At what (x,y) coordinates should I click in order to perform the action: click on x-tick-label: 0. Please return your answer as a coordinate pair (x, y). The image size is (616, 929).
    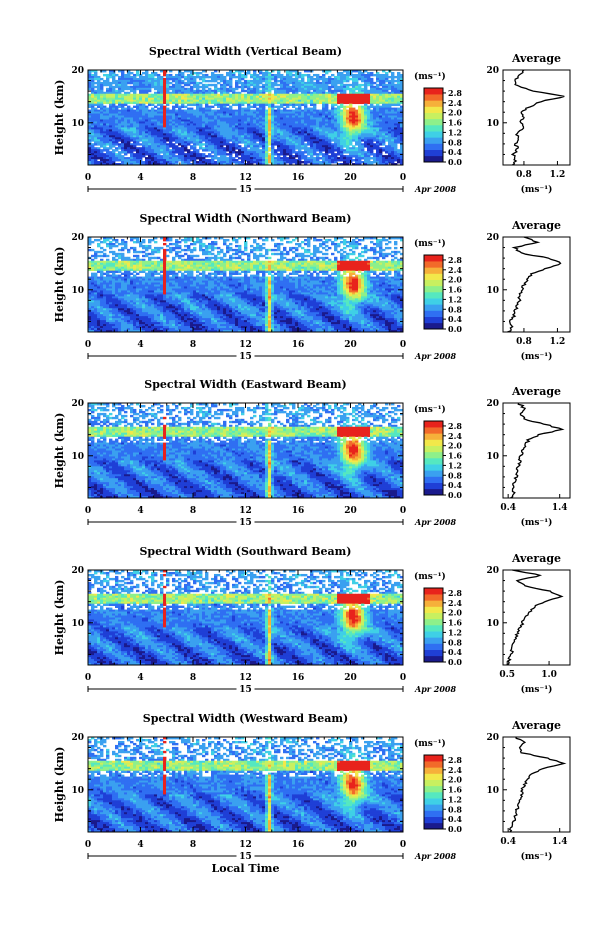
    Looking at the image, I should click on (88, 178).